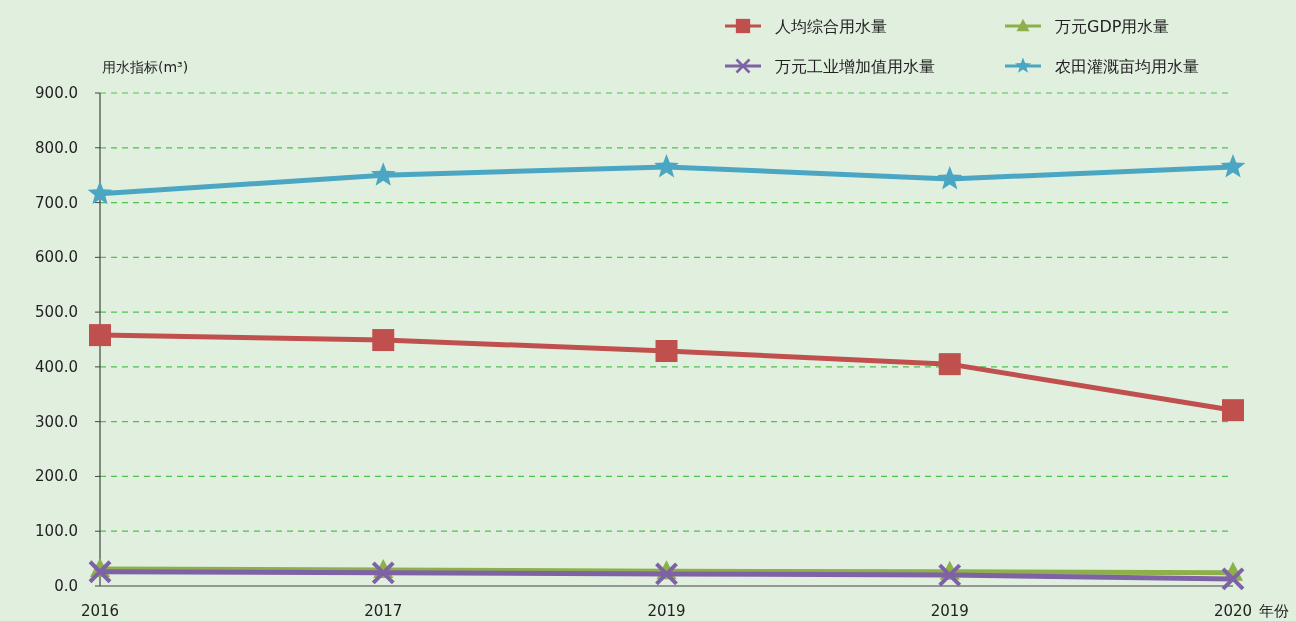 Image resolution: width=1296 pixels, height=621 pixels. Describe the element at coordinates (56, 147) in the screenshot. I see `y-tick-label: 800.0` at that location.